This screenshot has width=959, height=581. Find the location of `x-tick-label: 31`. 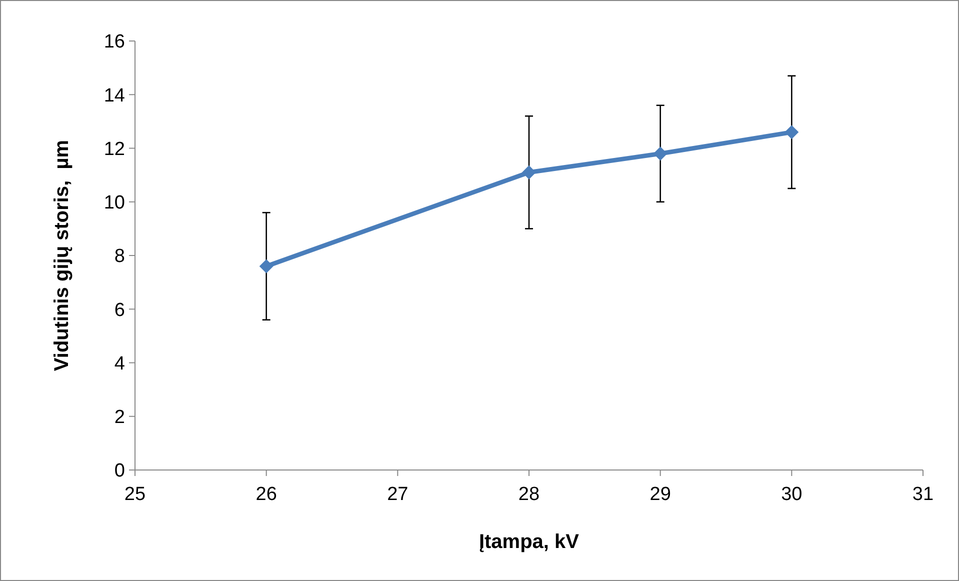

x-tick-label: 31 is located at coordinates (923, 494).